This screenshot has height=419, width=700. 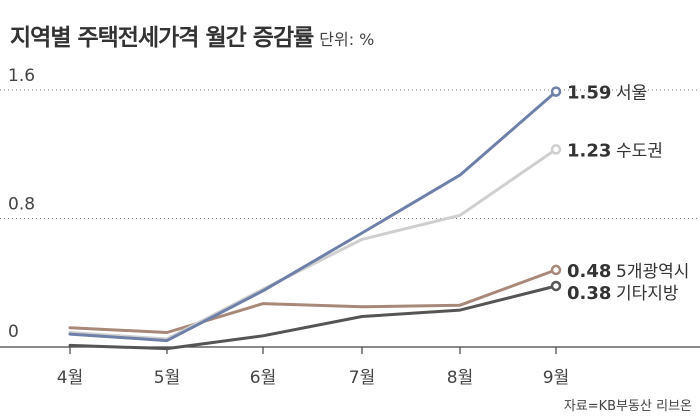 I want to click on x-tick-label: 7월, so click(x=362, y=378).